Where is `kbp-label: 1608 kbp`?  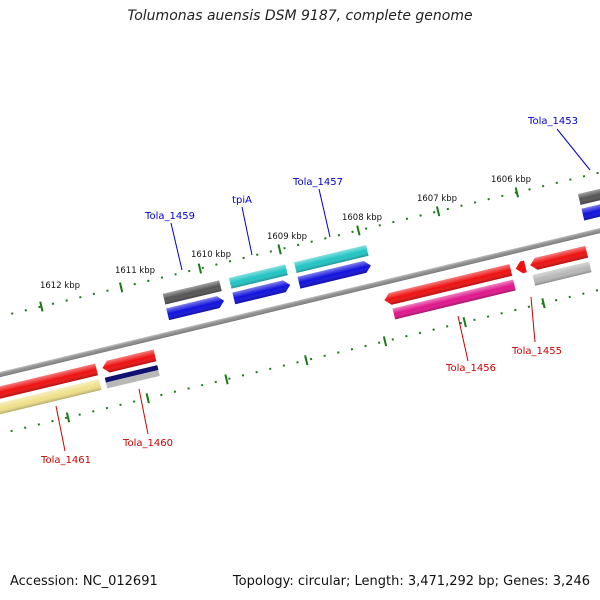
kbp-label: 1608 kbp is located at coordinates (362, 218).